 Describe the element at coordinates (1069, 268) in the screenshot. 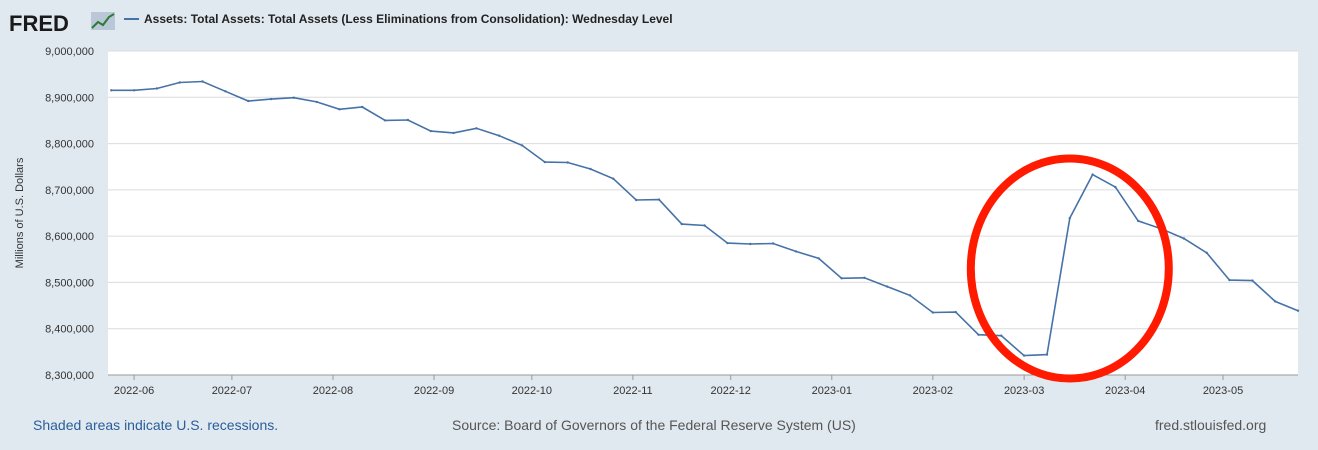

I see `annotation-circle` at that location.